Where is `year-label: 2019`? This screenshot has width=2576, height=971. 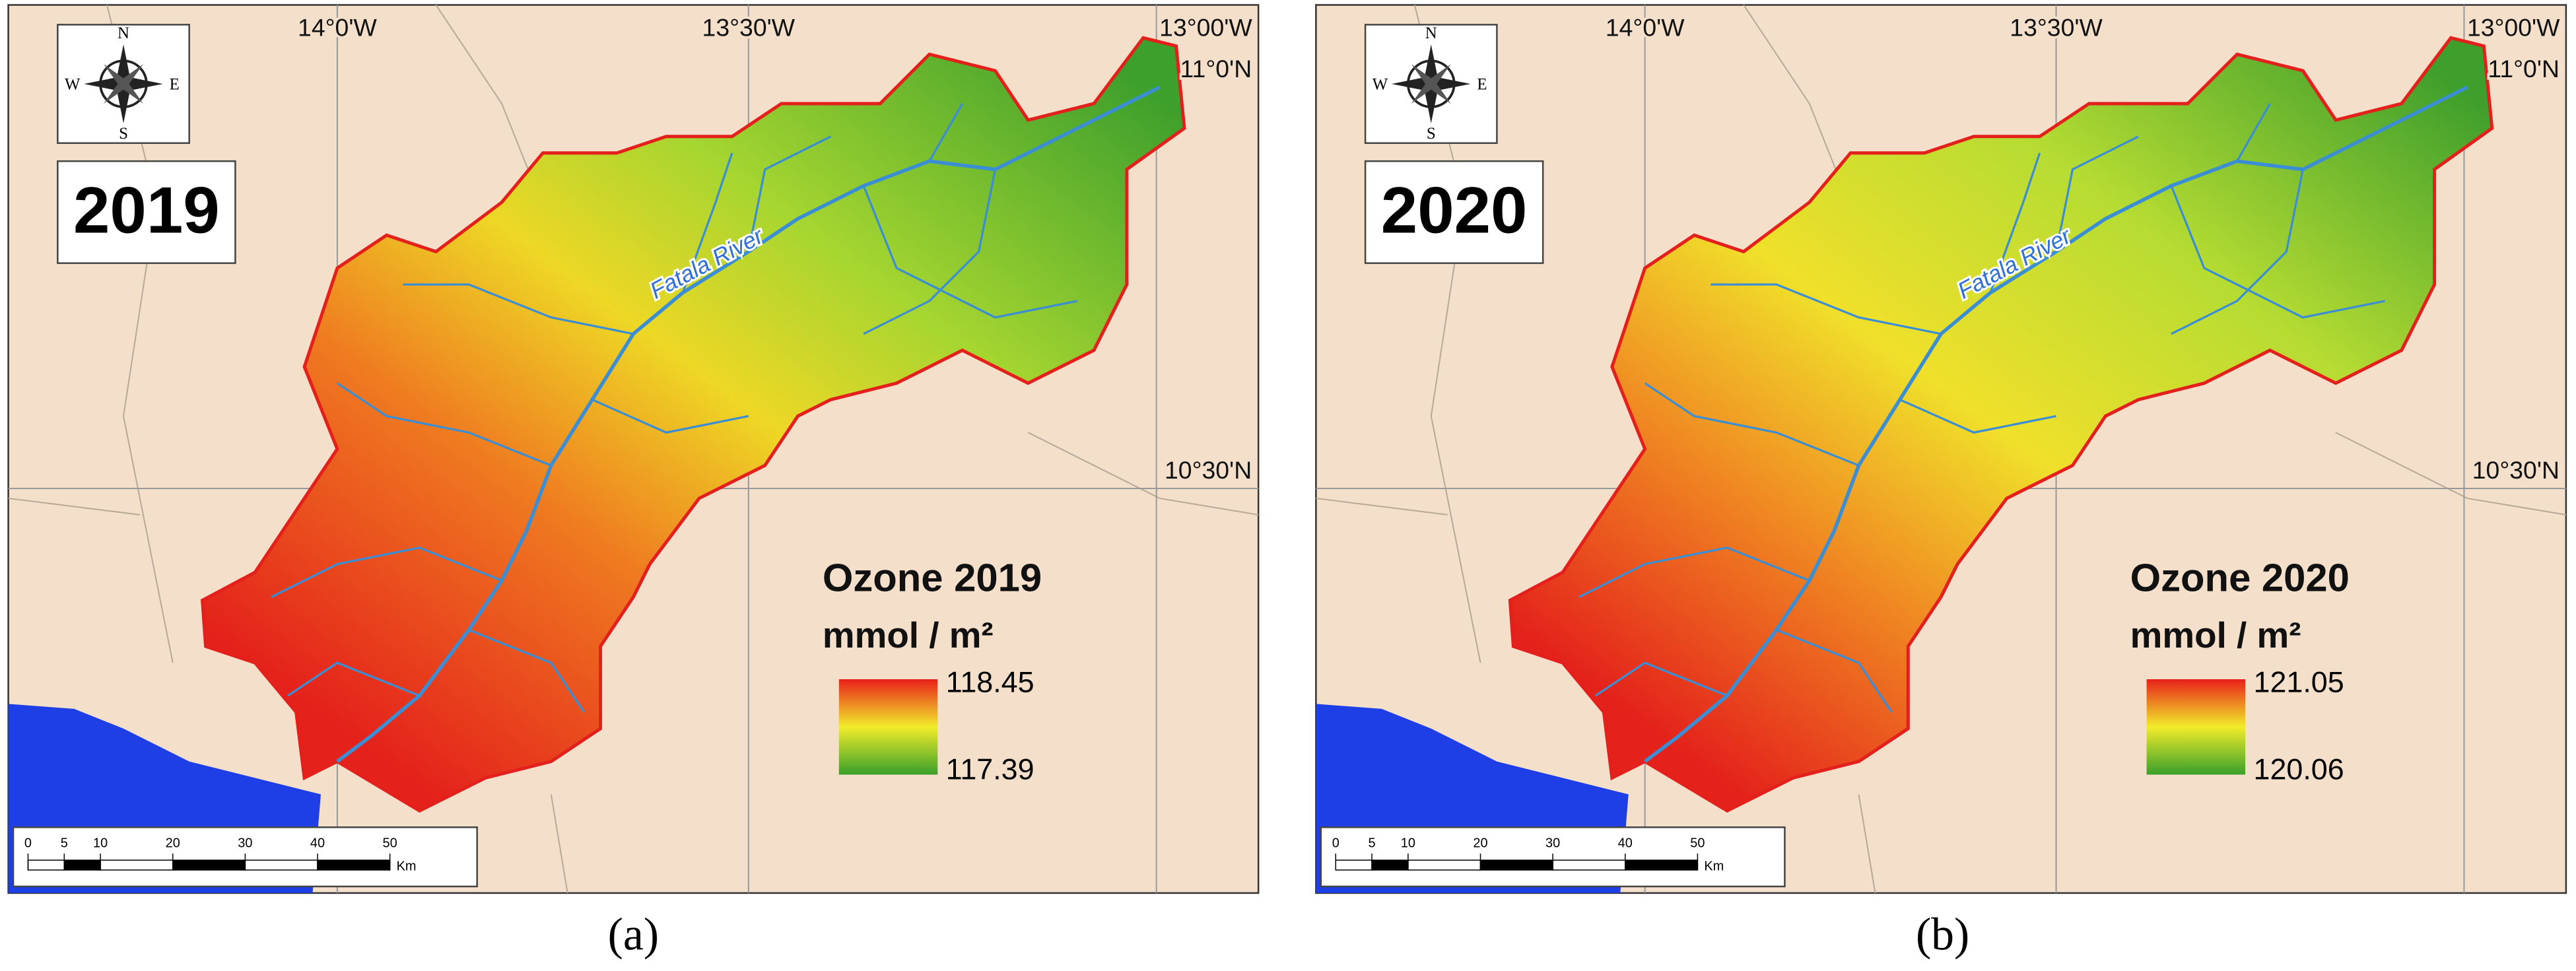 year-label: 2019 is located at coordinates (147, 211).